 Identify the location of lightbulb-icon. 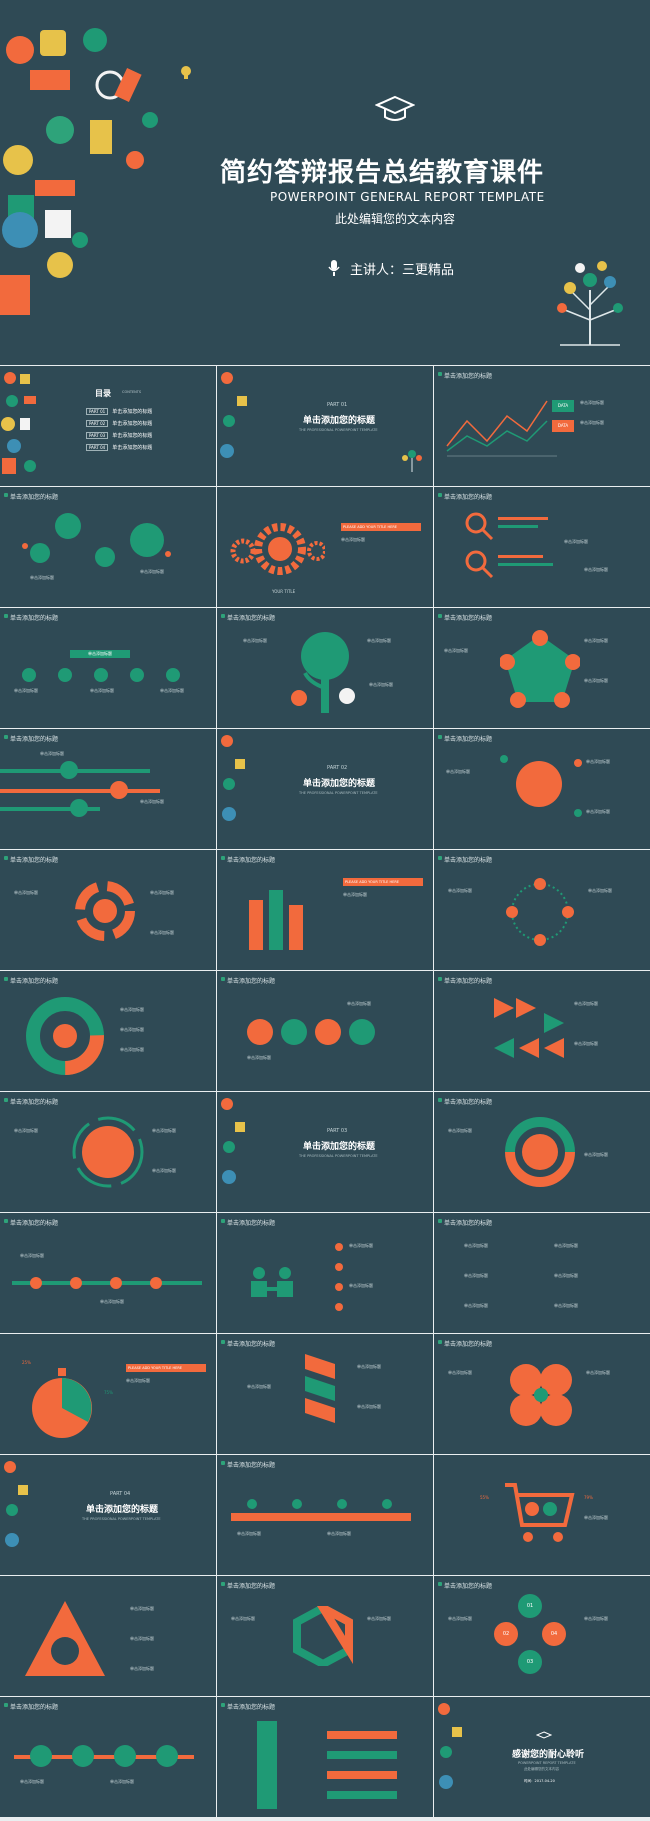
(186, 72).